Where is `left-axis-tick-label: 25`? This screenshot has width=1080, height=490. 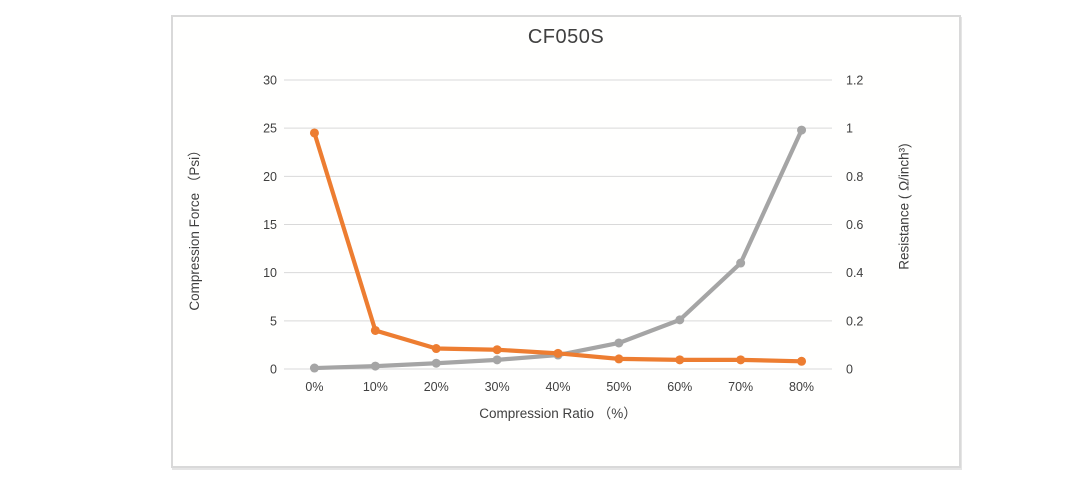
left-axis-tick-label: 25 is located at coordinates (270, 129).